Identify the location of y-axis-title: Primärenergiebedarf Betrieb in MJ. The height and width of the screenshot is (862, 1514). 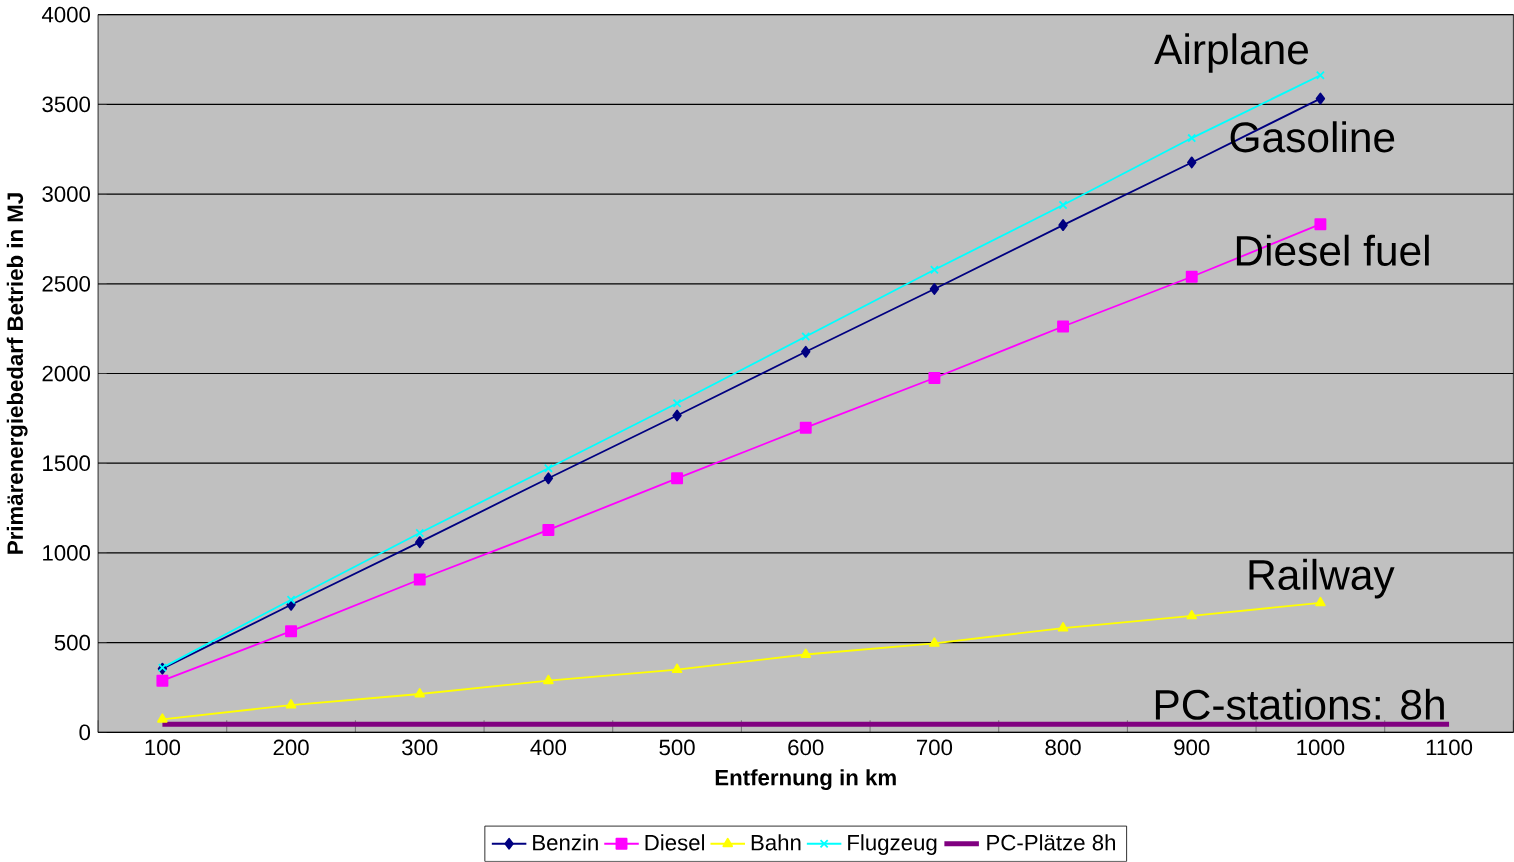
(17, 373).